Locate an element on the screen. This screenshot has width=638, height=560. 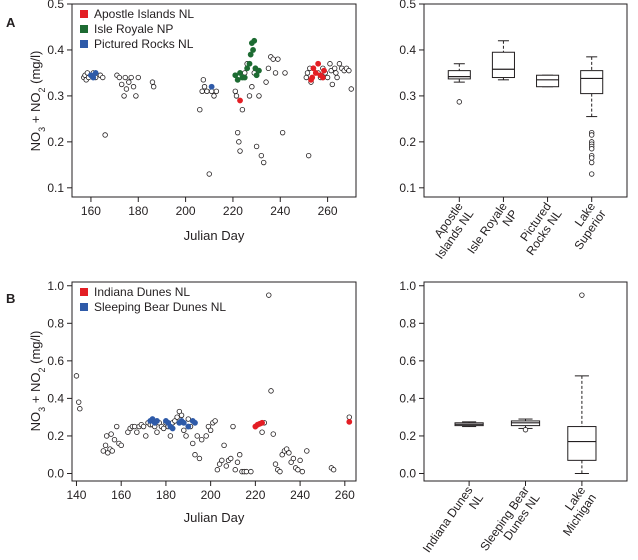
panel-label-b: B is located at coordinates (10, 298).